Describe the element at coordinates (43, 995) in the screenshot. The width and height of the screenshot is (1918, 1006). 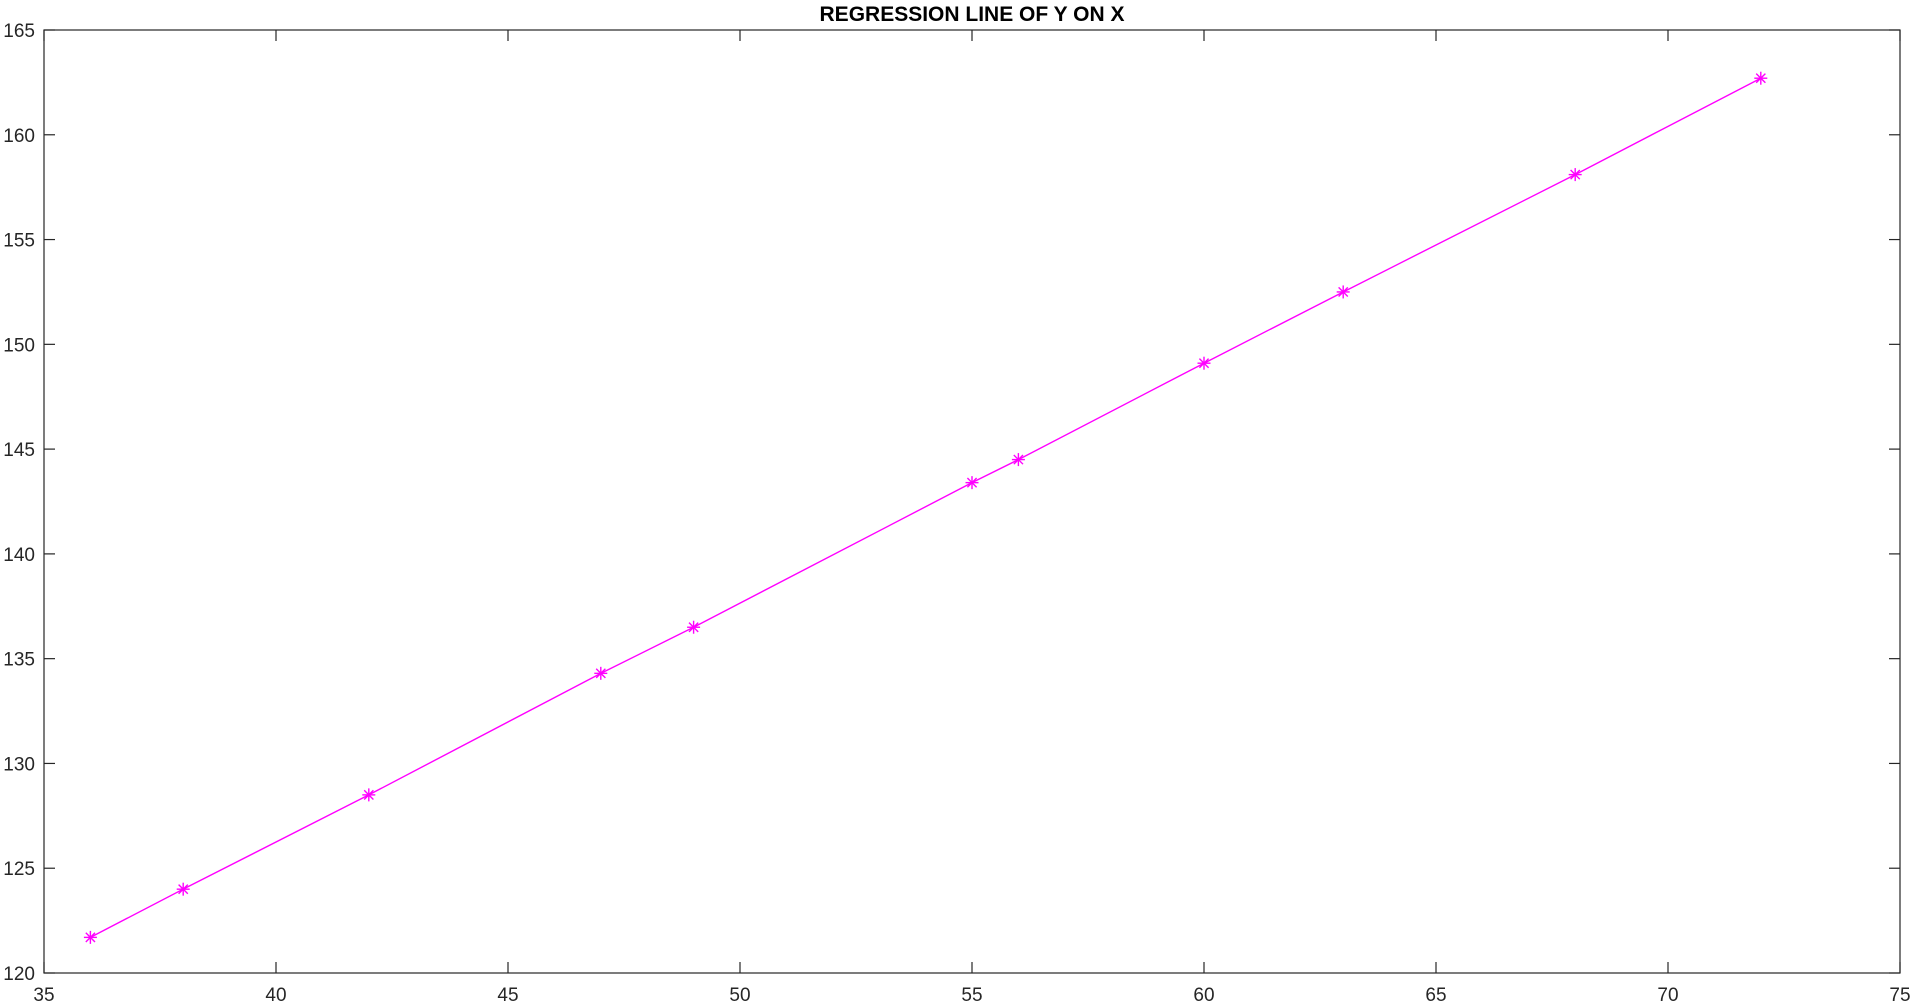
I see `x-tick-label: 35` at that location.